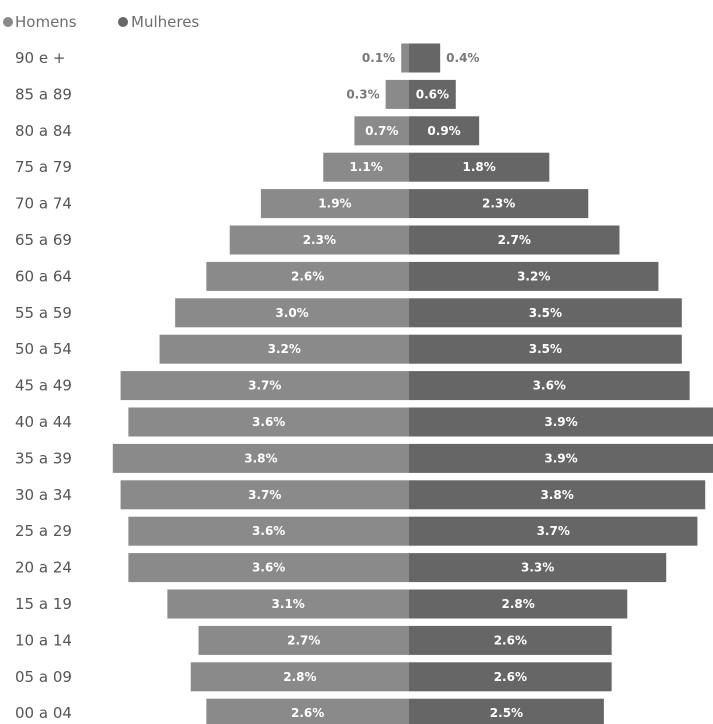  What do you see at coordinates (43, 640) in the screenshot?
I see `age-label-10-a-14: 10 a 14` at bounding box center [43, 640].